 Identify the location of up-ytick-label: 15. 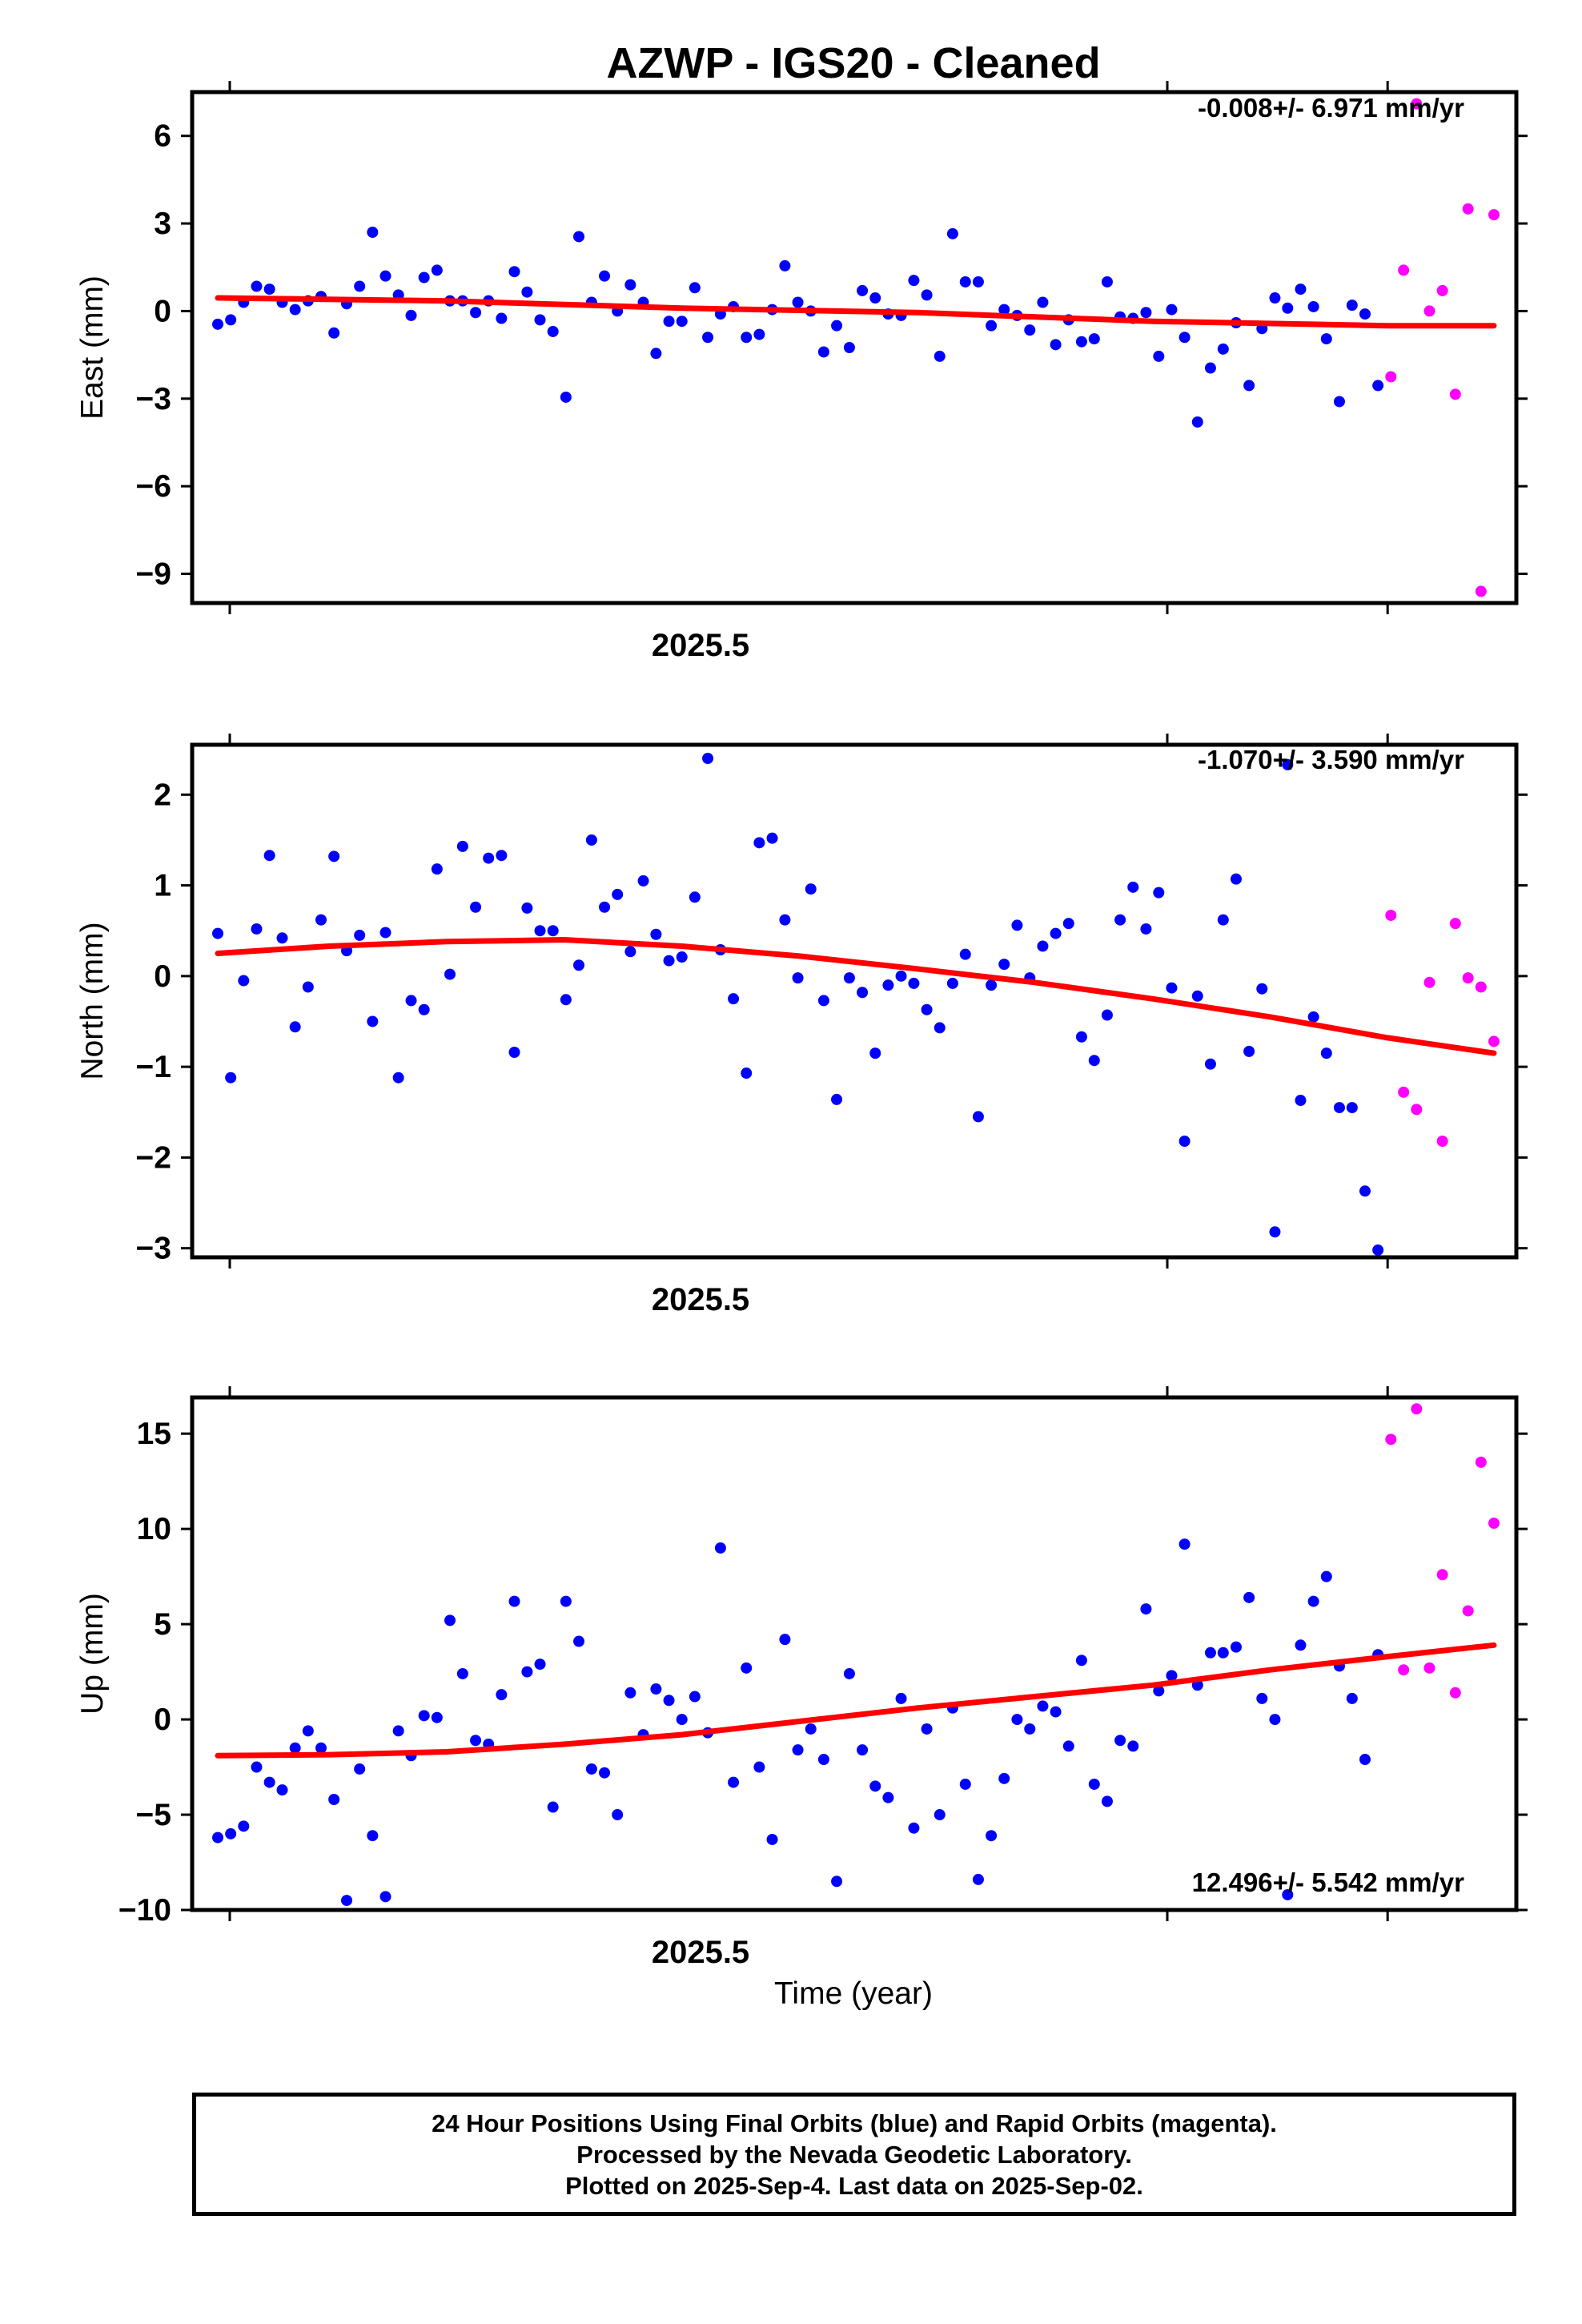
(154, 1434).